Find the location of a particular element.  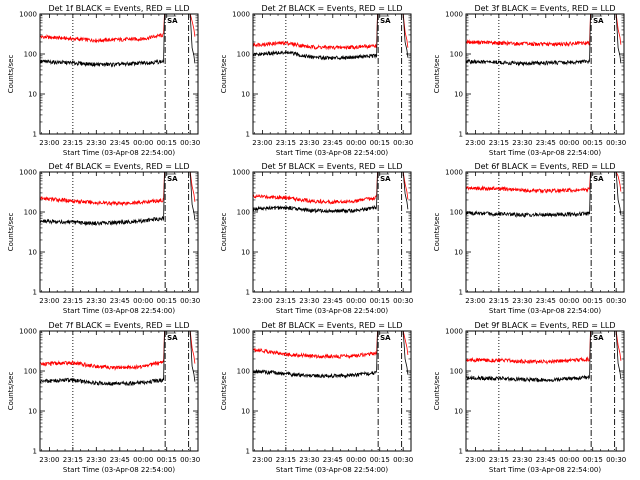

y-tick-label: 1 is located at coordinates (461, 293).